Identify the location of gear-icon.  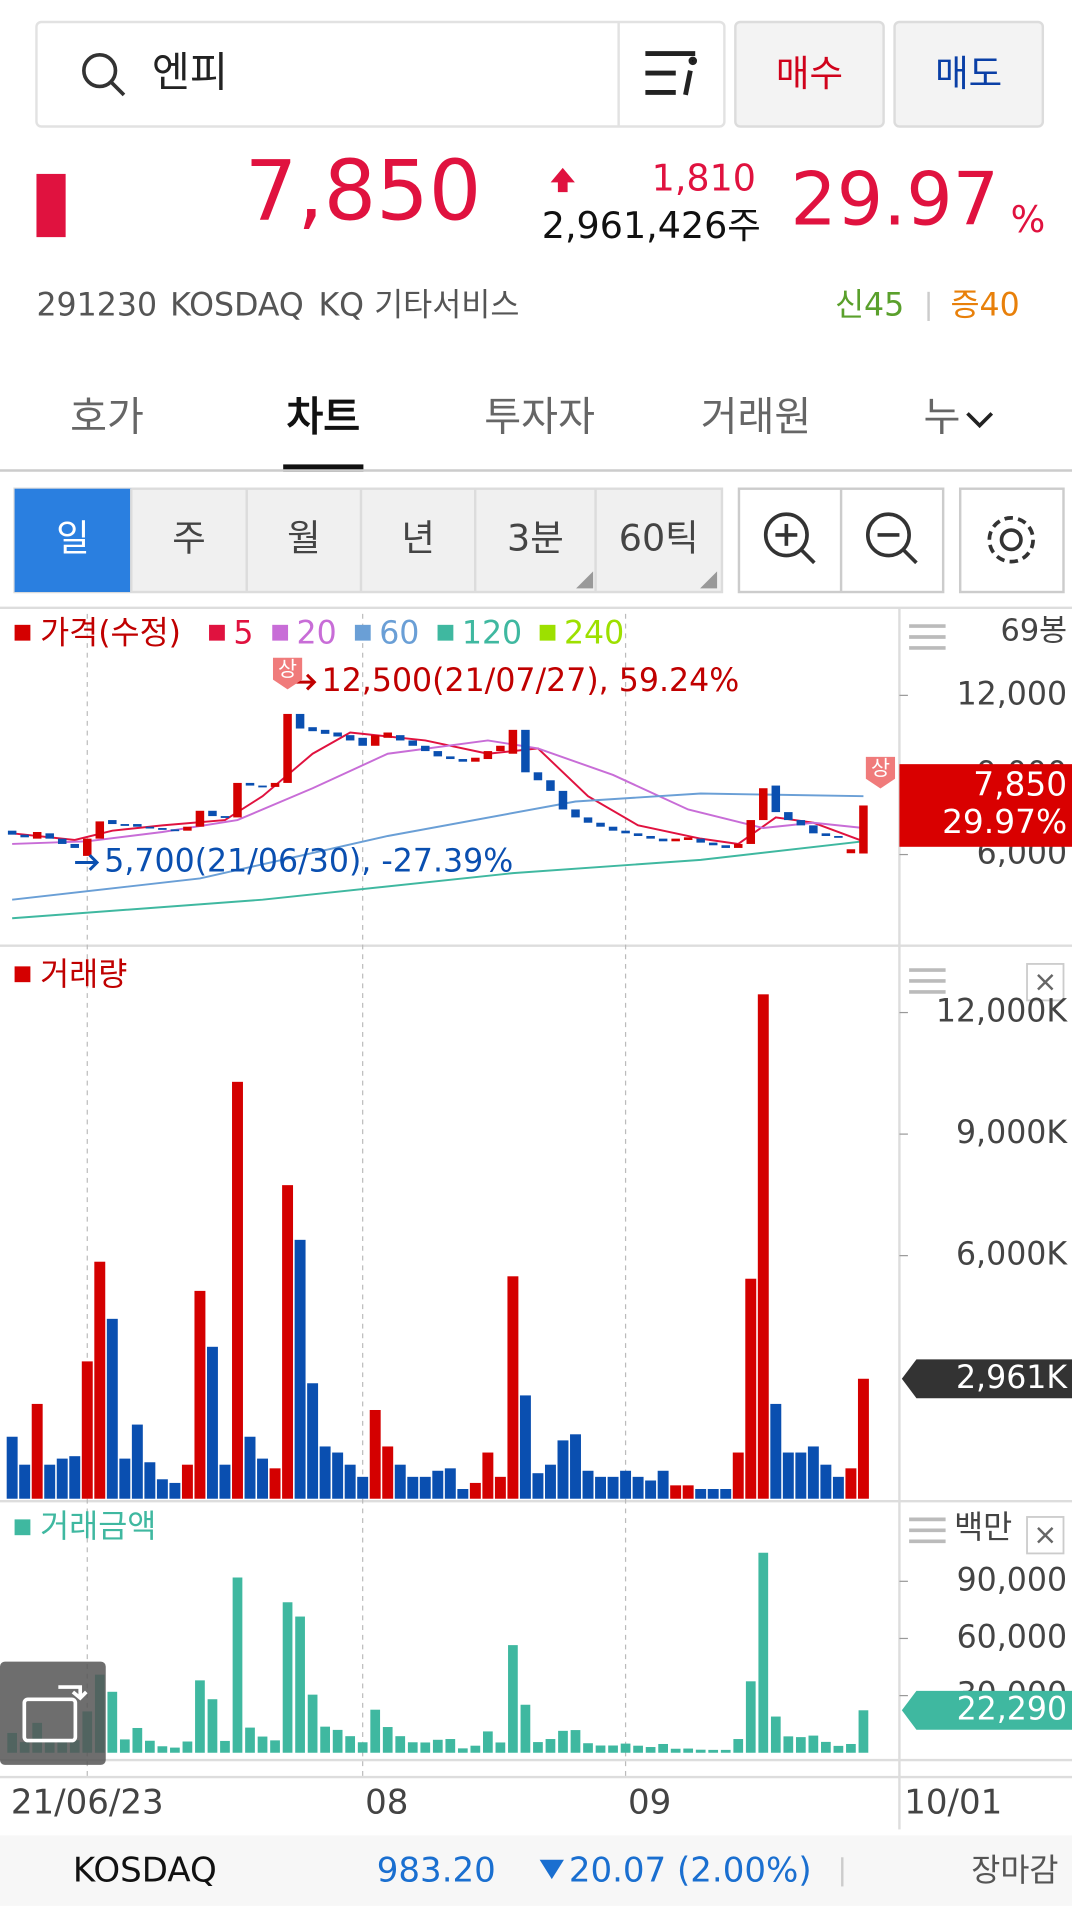
(1011, 540).